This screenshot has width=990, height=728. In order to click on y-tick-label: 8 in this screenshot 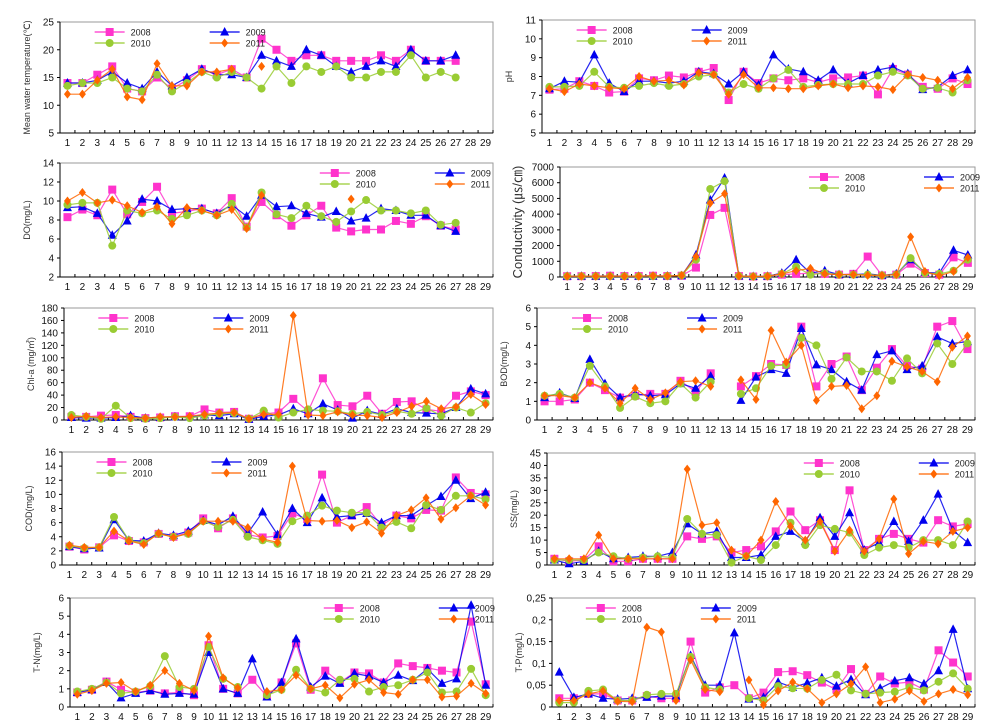, I will do `click(51, 221)`.